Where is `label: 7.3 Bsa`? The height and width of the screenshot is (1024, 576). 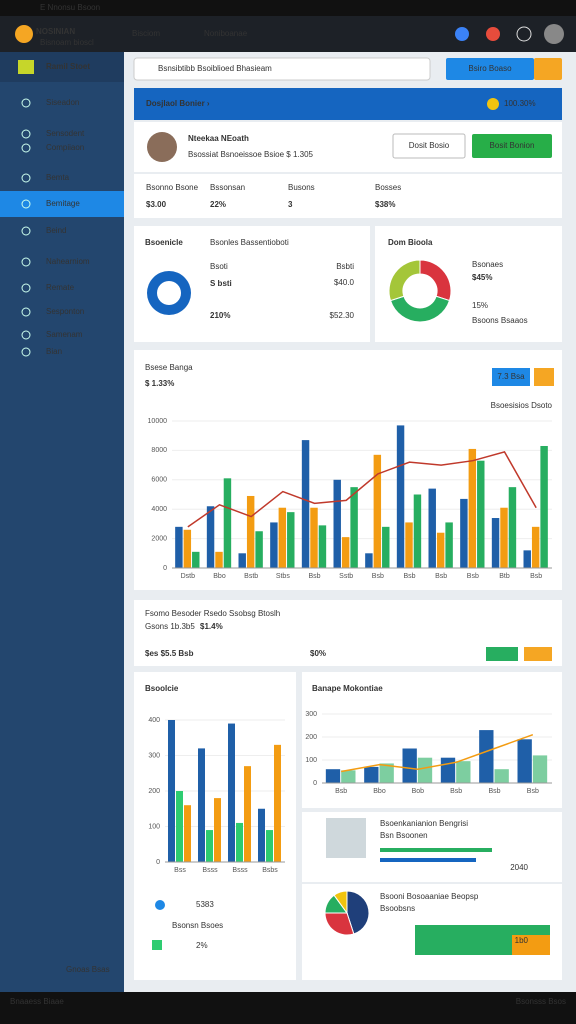
label: 7.3 Bsa is located at coordinates (511, 376).